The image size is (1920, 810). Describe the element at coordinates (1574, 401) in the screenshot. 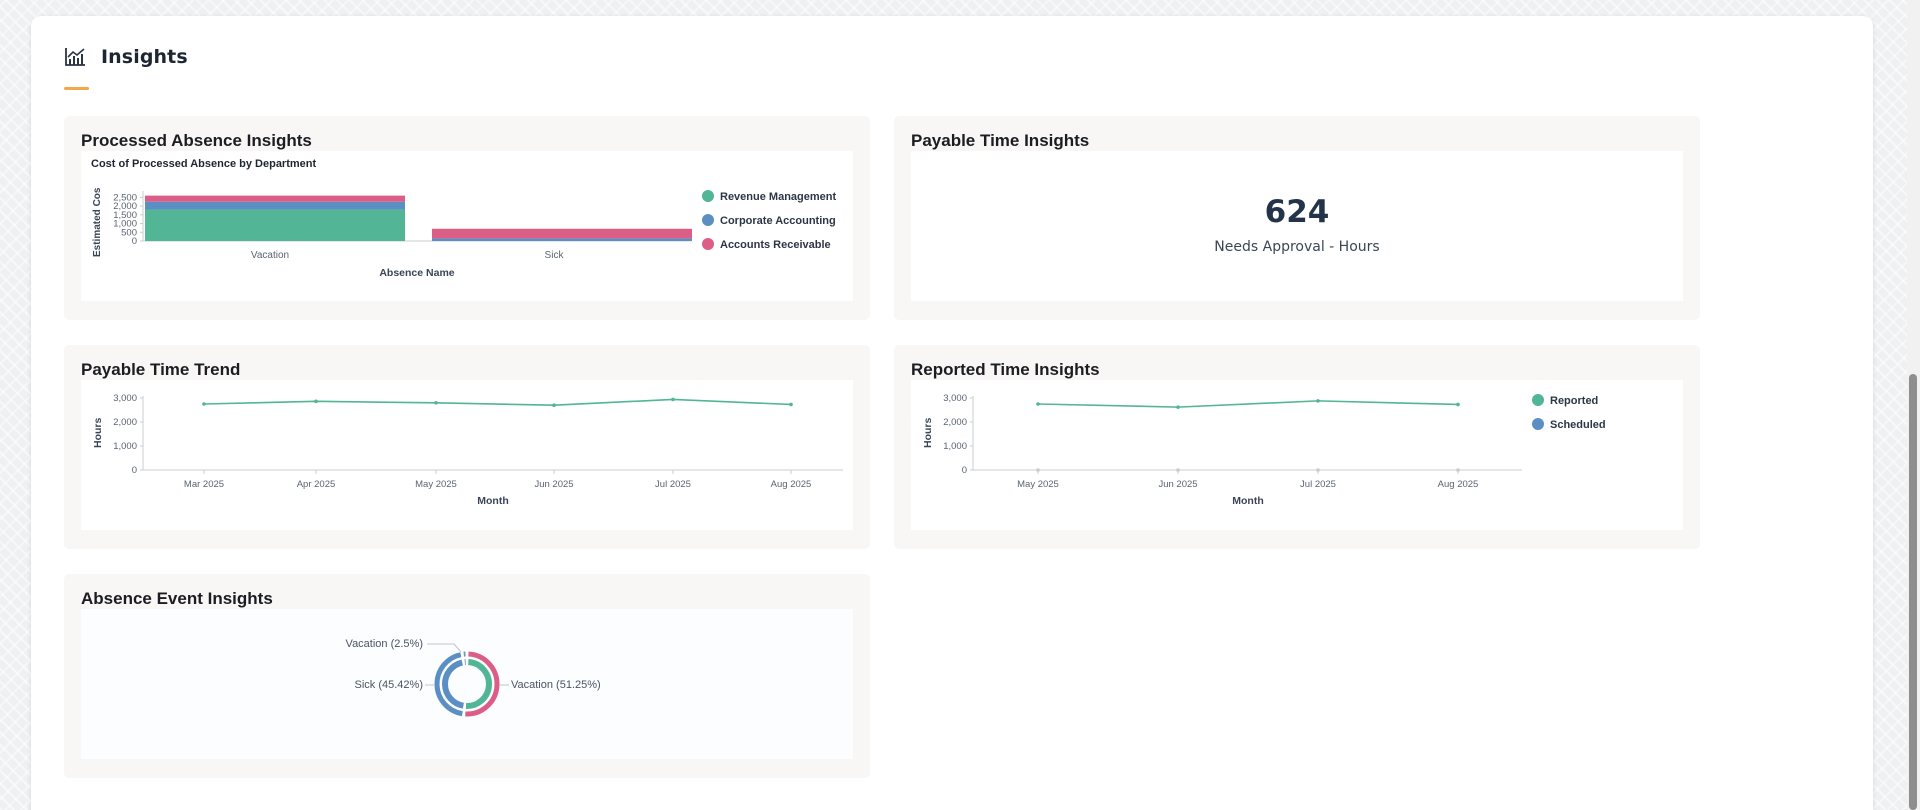

I see `legend-label: Reported` at that location.